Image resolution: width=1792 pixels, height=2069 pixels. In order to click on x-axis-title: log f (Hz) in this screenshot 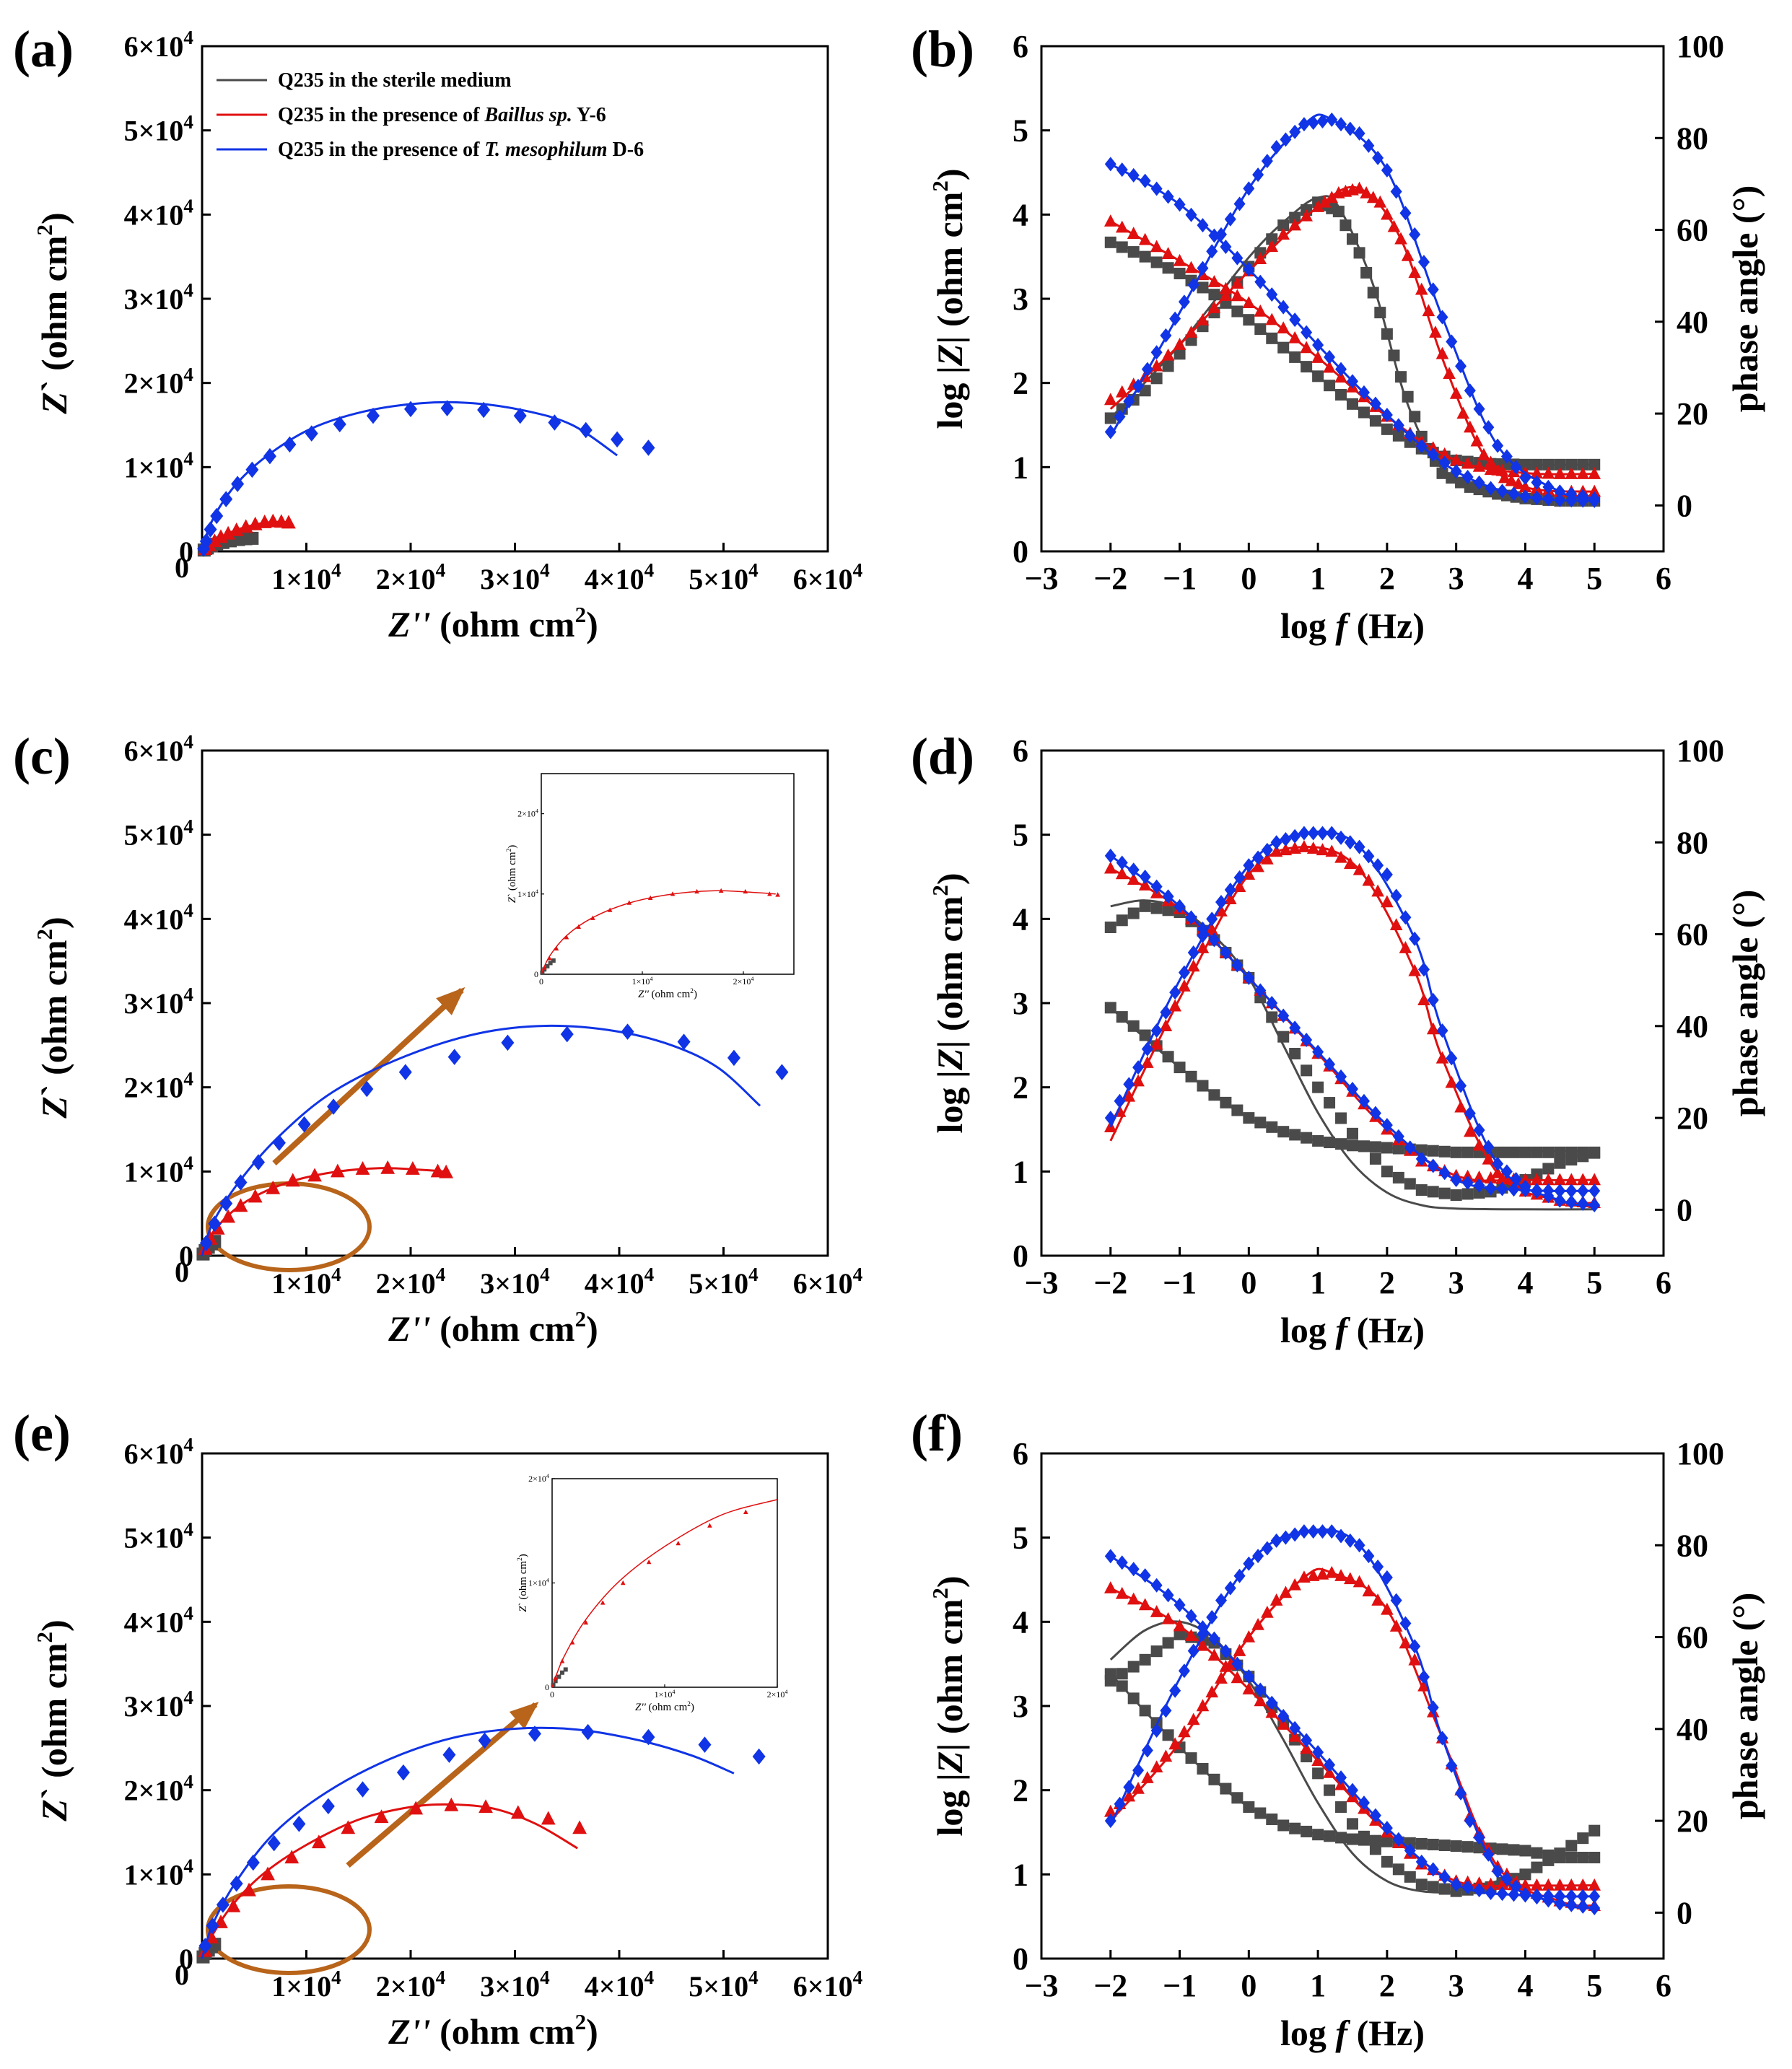, I will do `click(1352, 625)`.